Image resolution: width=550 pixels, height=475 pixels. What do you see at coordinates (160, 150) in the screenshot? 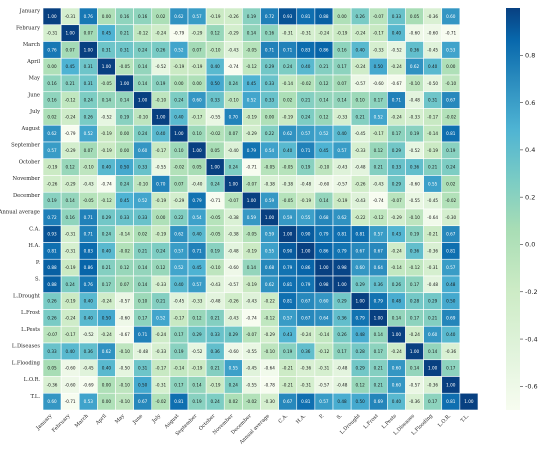
I see `cell-value-8-6: -0.17` at bounding box center [160, 150].